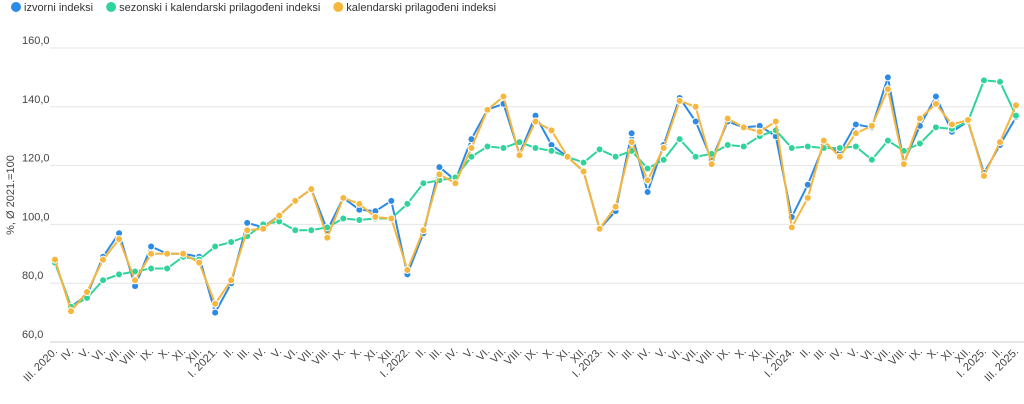 The width and height of the screenshot is (1024, 404). I want to click on legend-label: kalendarski prilagođeni indeksi, so click(421, 8).